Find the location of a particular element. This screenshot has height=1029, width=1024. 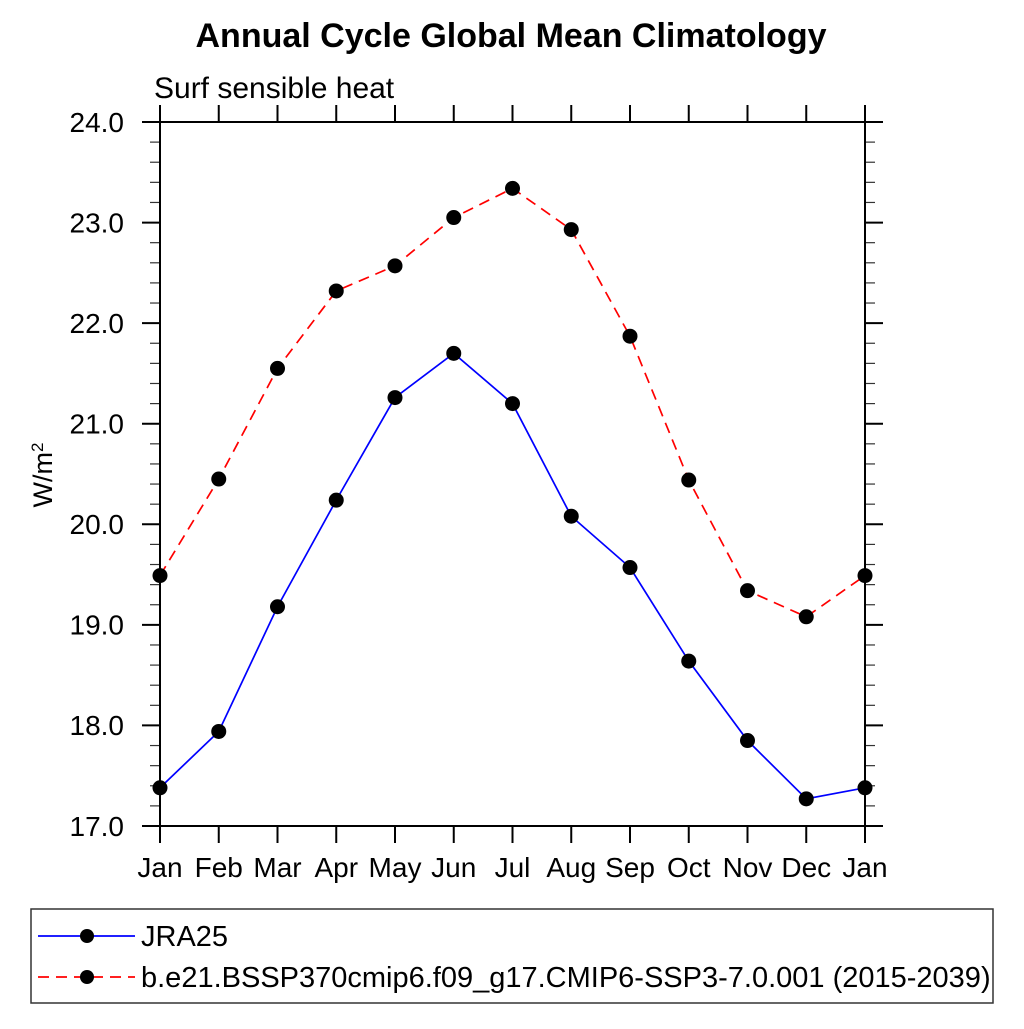

y-tick-label: 24.0 is located at coordinates (97, 122).